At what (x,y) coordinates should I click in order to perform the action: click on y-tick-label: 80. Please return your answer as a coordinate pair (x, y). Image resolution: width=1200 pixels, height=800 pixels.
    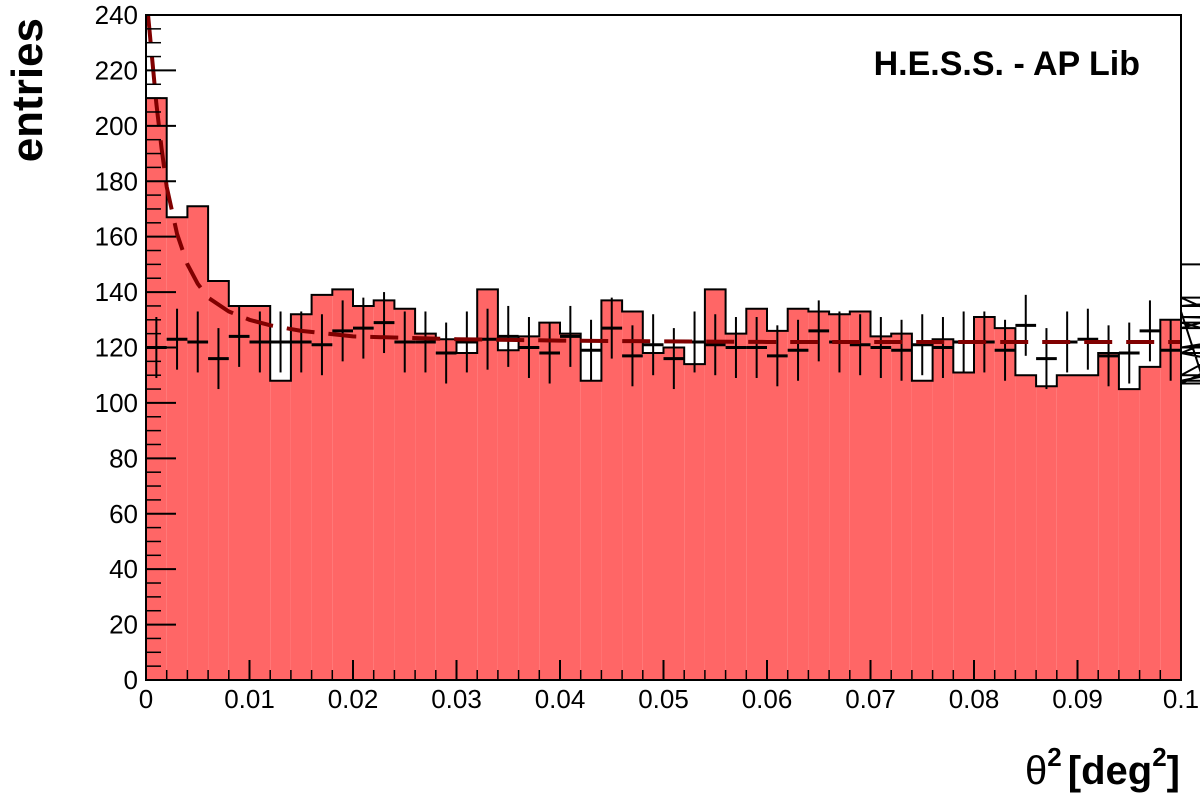
    Looking at the image, I should click on (123, 458).